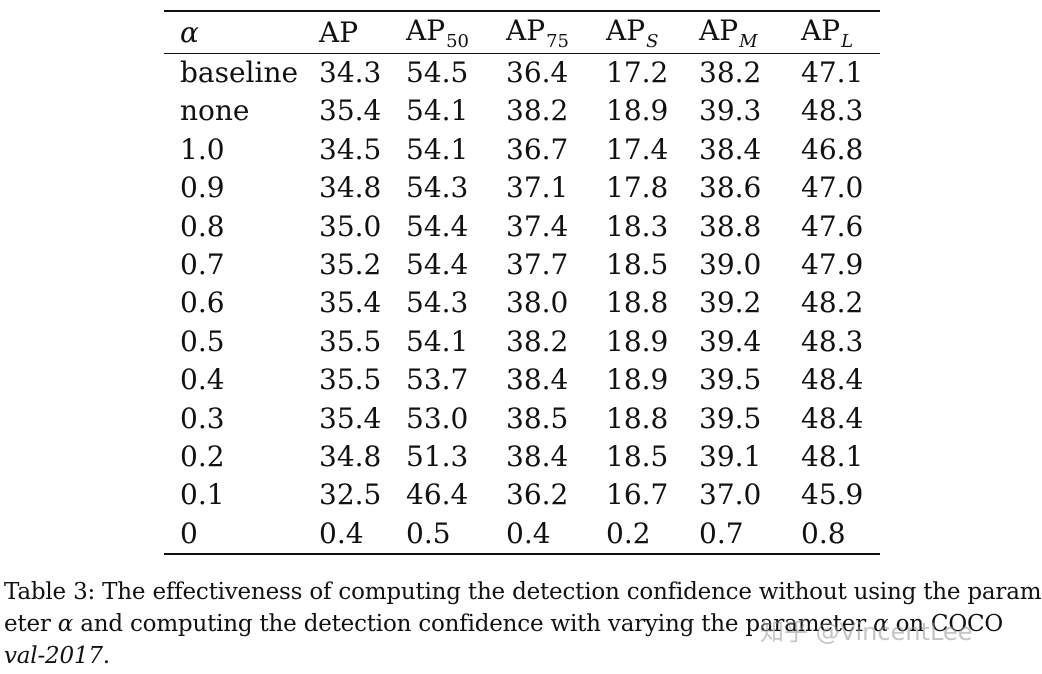 This screenshot has height=674, width=1042. I want to click on table-row: 0.6 35.4 54.3 38.0 18.8 39.2 48.2, so click(522, 303).